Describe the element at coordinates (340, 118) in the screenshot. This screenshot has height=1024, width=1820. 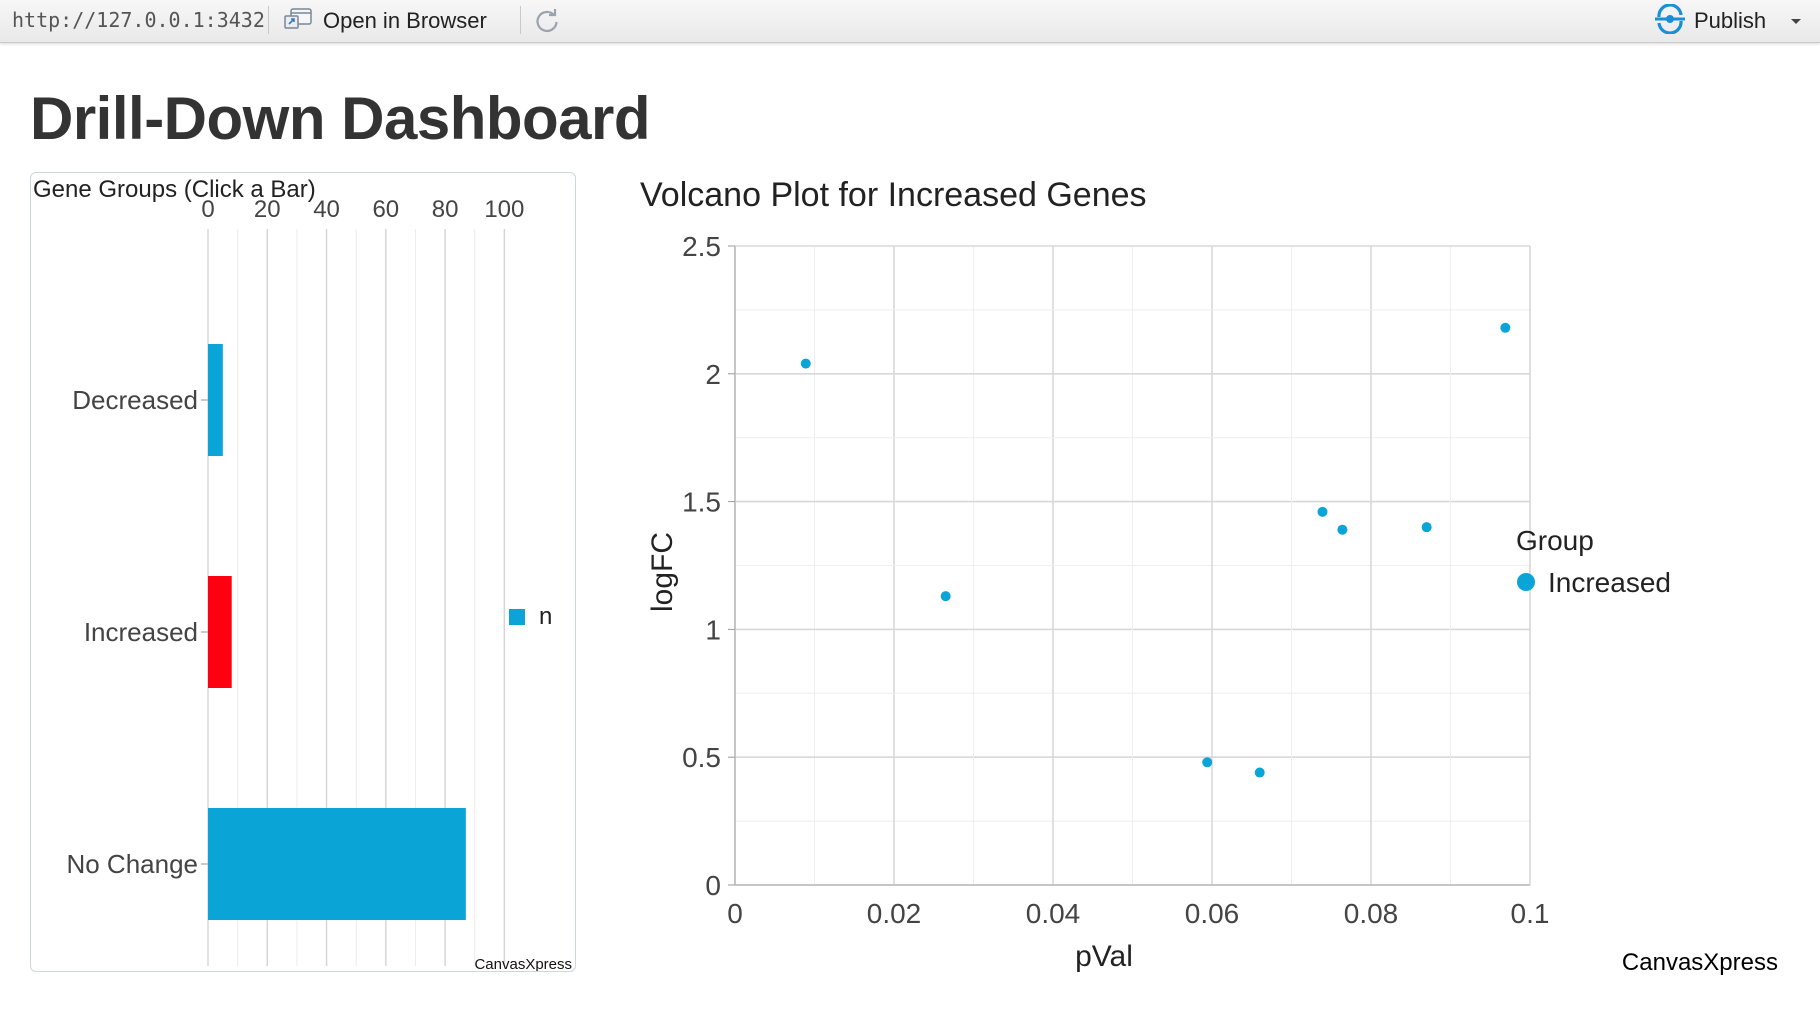
I see `page-title: Drill-Down Dashboard` at that location.